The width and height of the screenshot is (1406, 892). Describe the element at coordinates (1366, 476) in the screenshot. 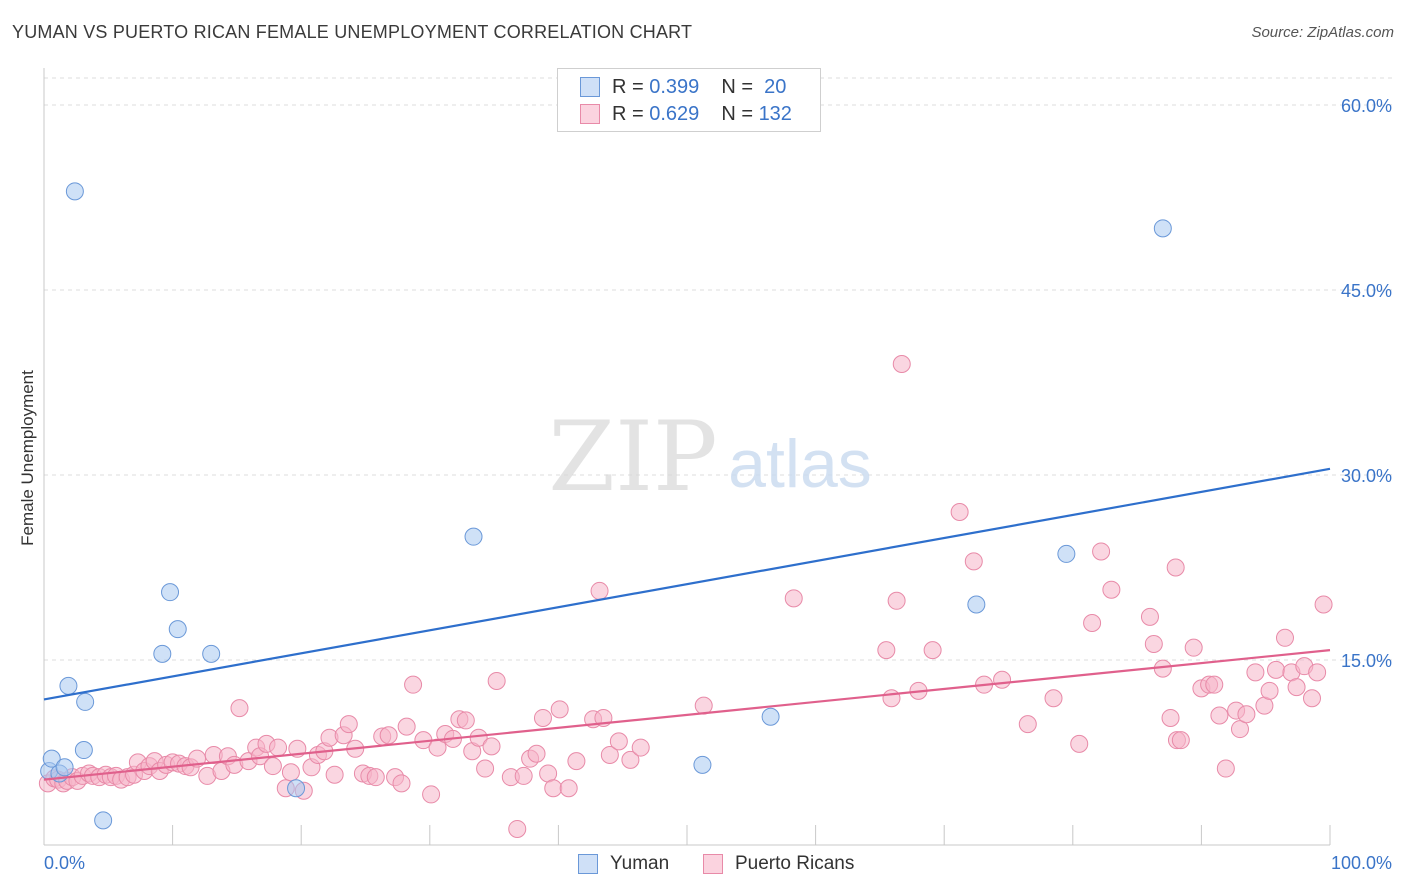

I see `y-tick-label: 30.0%` at that location.